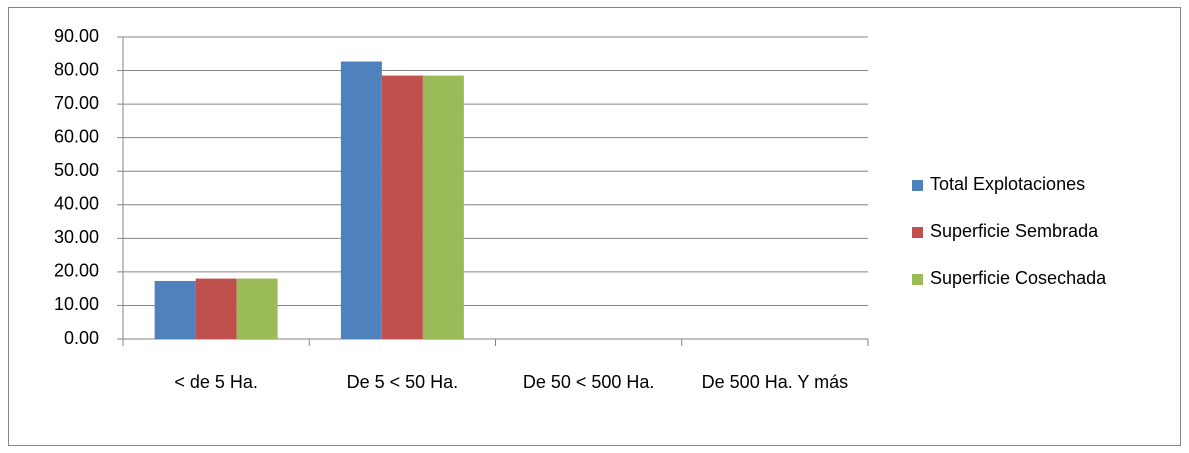 Image resolution: width=1189 pixels, height=453 pixels. What do you see at coordinates (1014, 231) in the screenshot?
I see `legend-label: Superficie Sembrada` at bounding box center [1014, 231].